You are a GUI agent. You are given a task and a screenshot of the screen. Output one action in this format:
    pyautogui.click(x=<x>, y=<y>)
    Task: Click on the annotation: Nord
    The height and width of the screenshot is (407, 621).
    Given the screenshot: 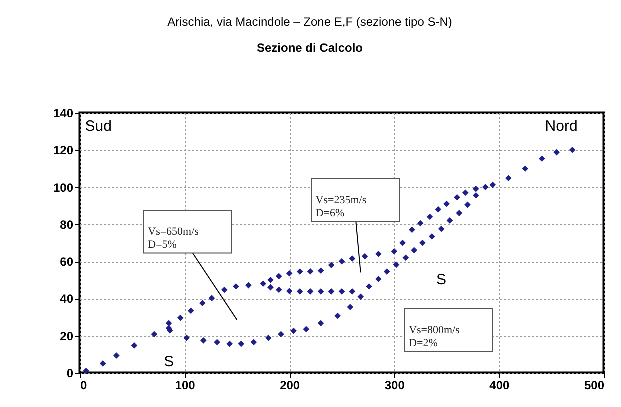 What is the action you would take?
    pyautogui.click(x=561, y=126)
    